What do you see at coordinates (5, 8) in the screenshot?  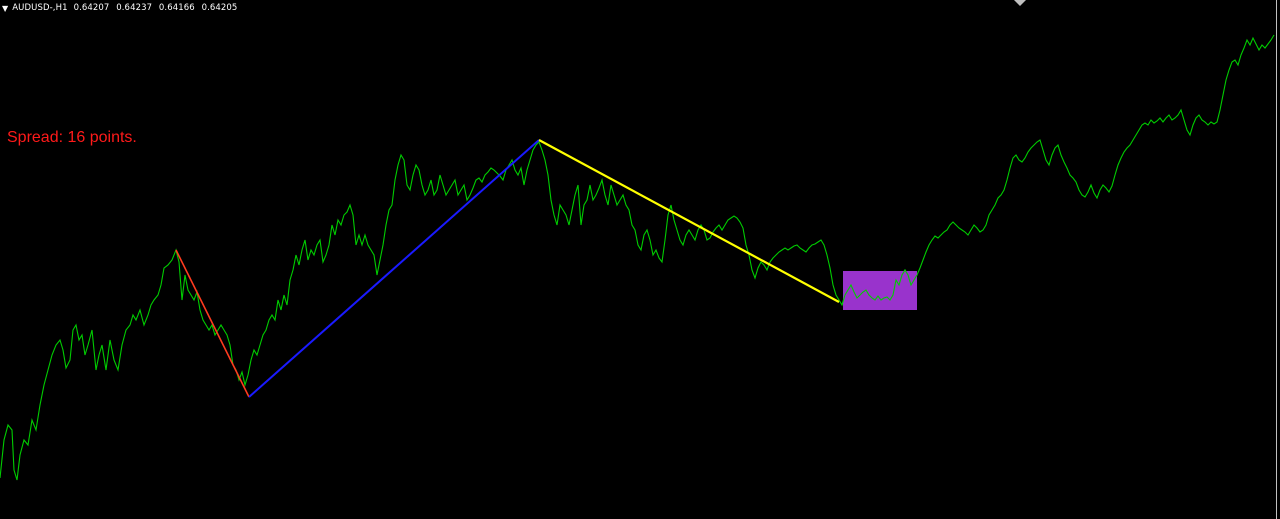 I see `triangle-down-icon: ▼` at bounding box center [5, 8].